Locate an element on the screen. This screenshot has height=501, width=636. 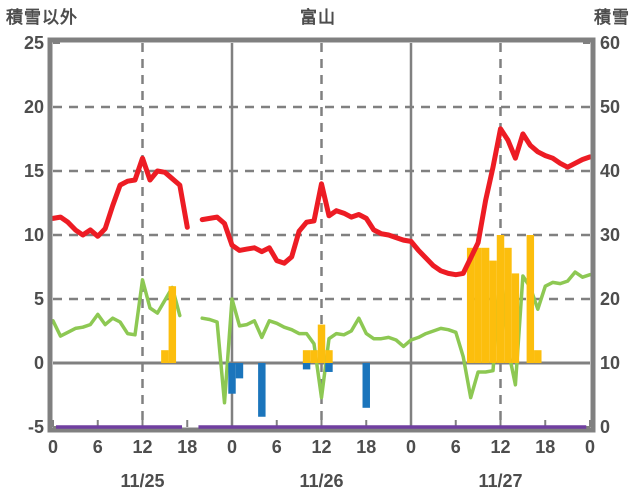
y-left-tick-label: -5 is located at coordinates (36, 427).